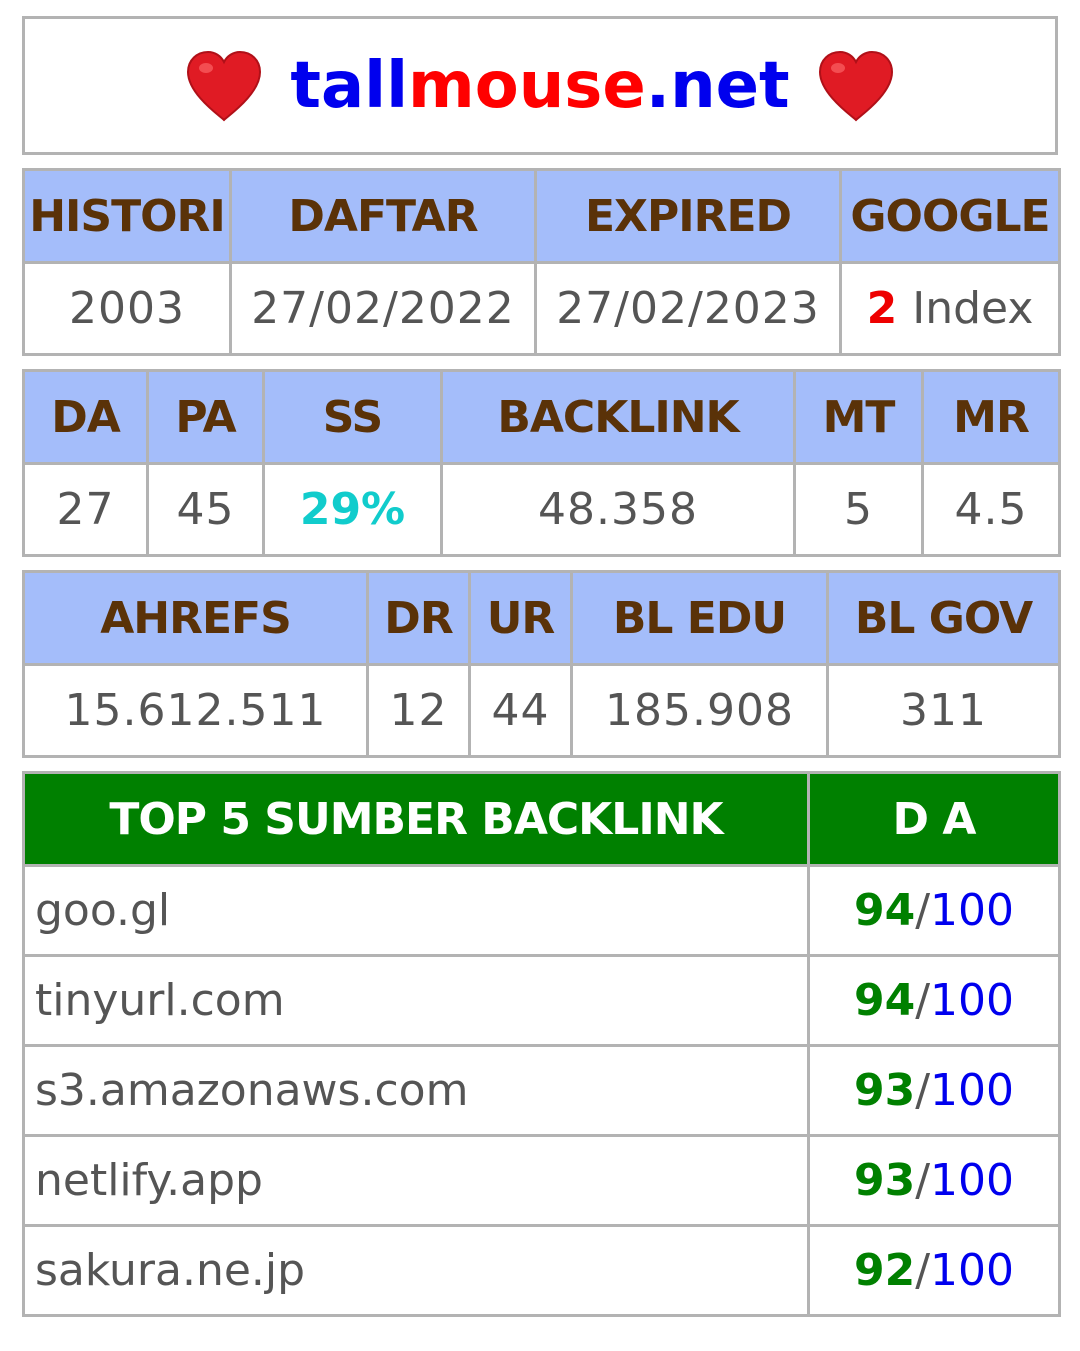 Image resolution: width=1080 pixels, height=1351 pixels. Describe the element at coordinates (85, 417) in the screenshot. I see `header-da: DA` at that location.